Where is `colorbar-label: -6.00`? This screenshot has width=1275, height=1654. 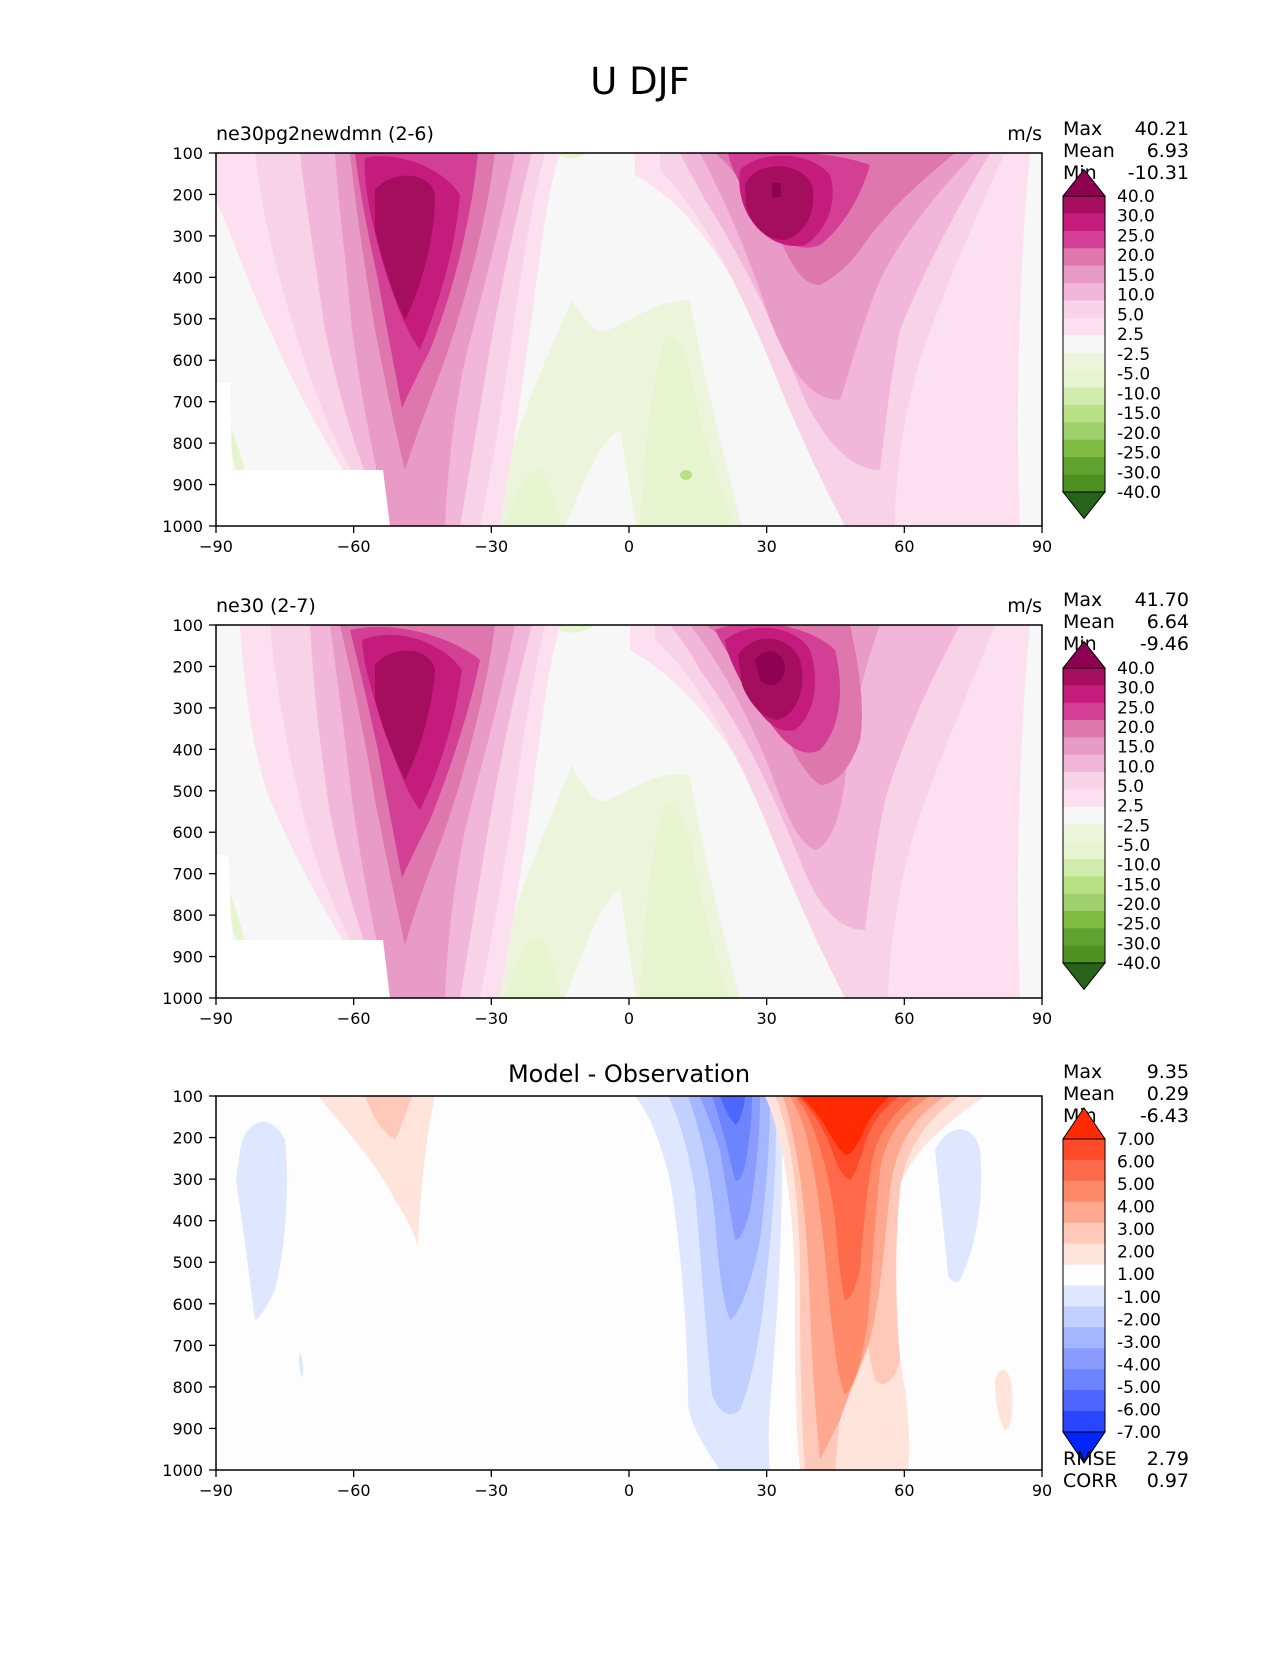 colorbar-label: -6.00 is located at coordinates (1139, 1410).